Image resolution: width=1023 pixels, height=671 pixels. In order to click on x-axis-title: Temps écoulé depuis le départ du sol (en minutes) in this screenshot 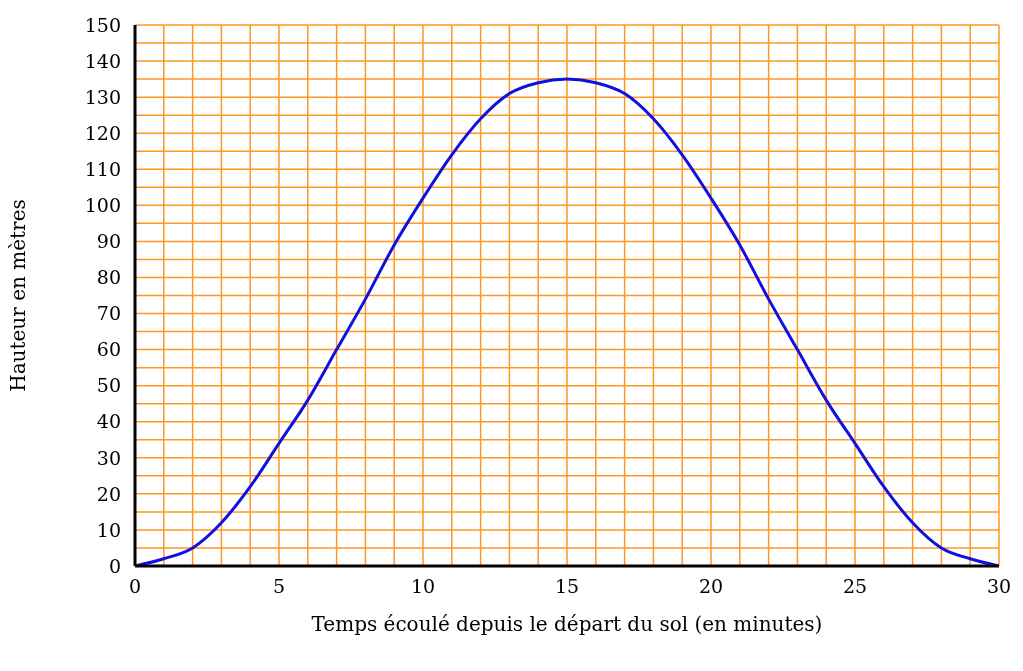, I will do `click(567, 624)`.